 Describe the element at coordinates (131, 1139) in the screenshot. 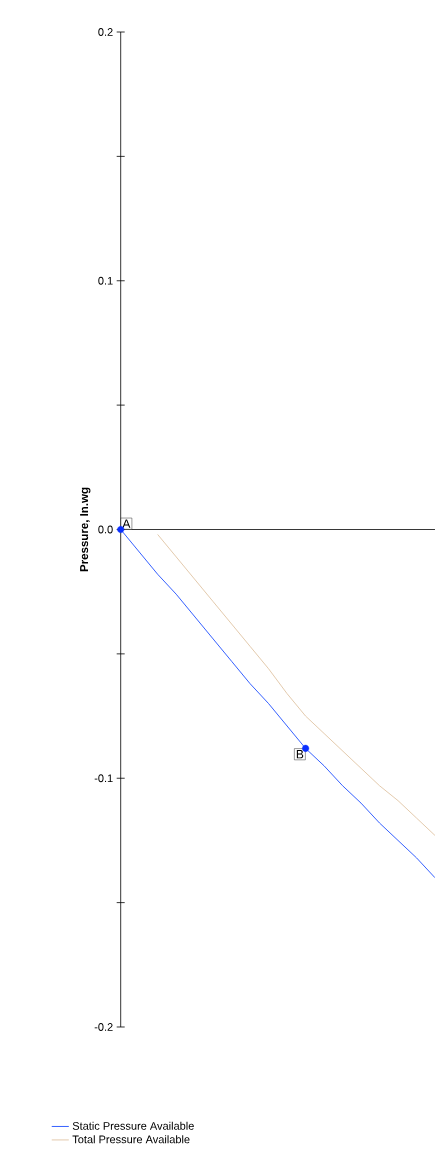

I see `legend-label: Total Pressure Available` at that location.